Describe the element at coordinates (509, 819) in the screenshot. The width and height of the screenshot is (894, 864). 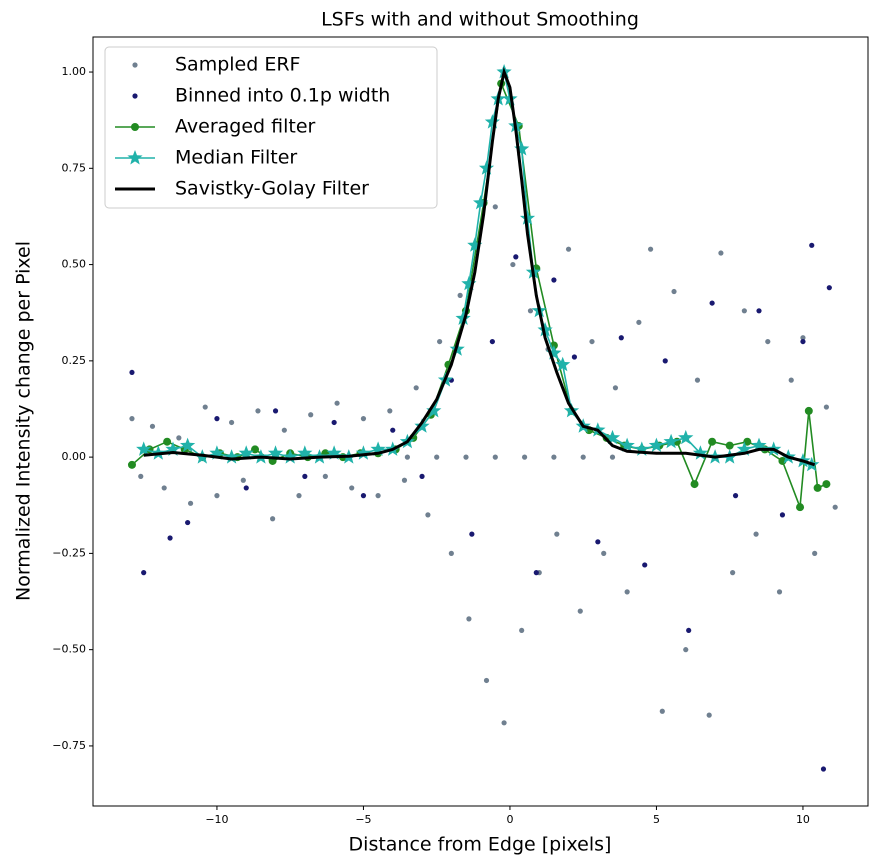
I see `x-tick-label: 0` at that location.